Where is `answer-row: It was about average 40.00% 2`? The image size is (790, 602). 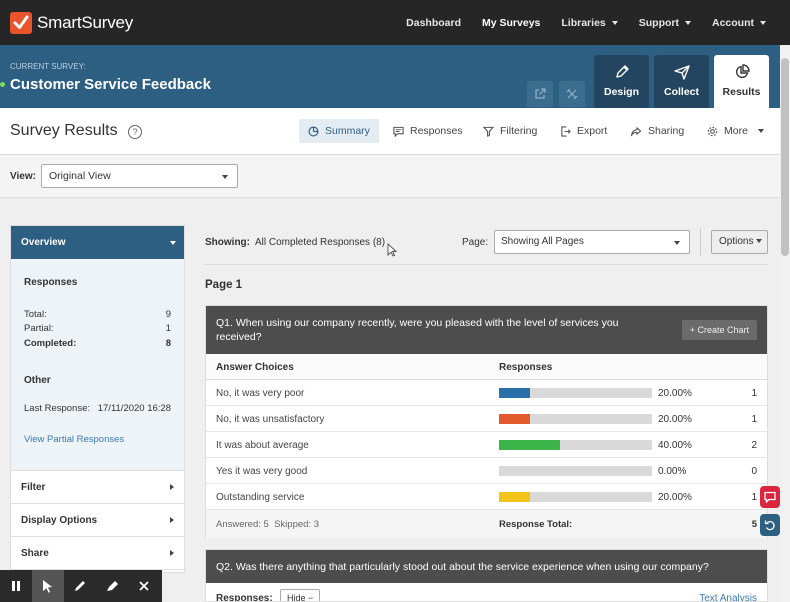 answer-row: It was about average 40.00% 2 is located at coordinates (486, 445).